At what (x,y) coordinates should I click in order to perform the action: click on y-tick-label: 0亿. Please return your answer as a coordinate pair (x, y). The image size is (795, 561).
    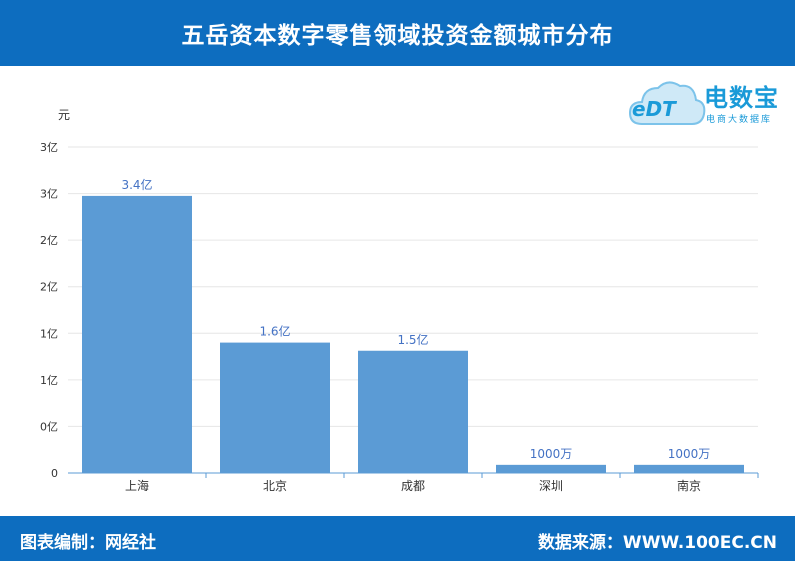
    Looking at the image, I should click on (49, 426).